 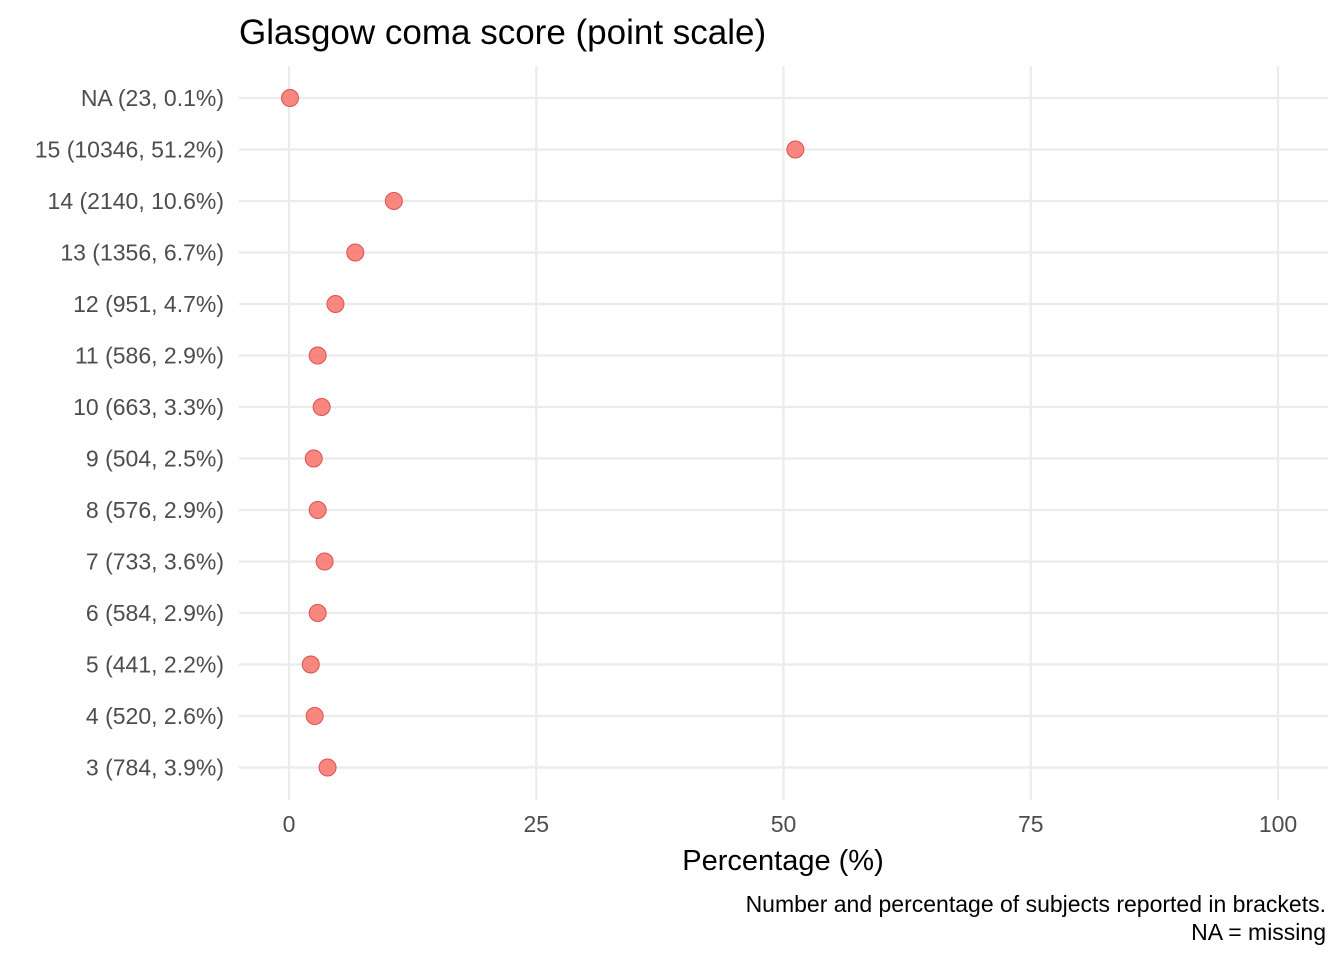 I want to click on y-tick-label: 15 (10346, 51.2%), so click(x=129, y=150).